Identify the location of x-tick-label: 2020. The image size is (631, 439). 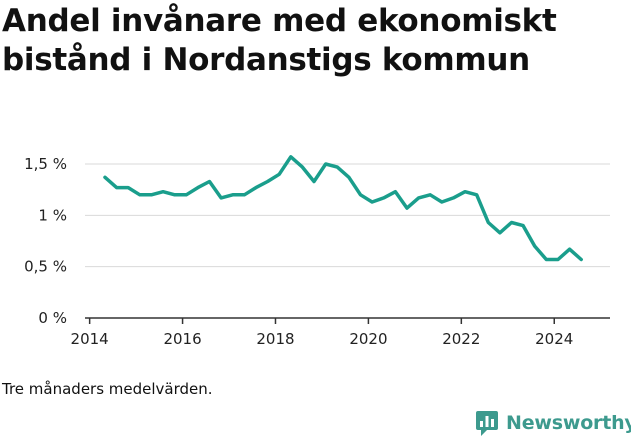
(368, 339).